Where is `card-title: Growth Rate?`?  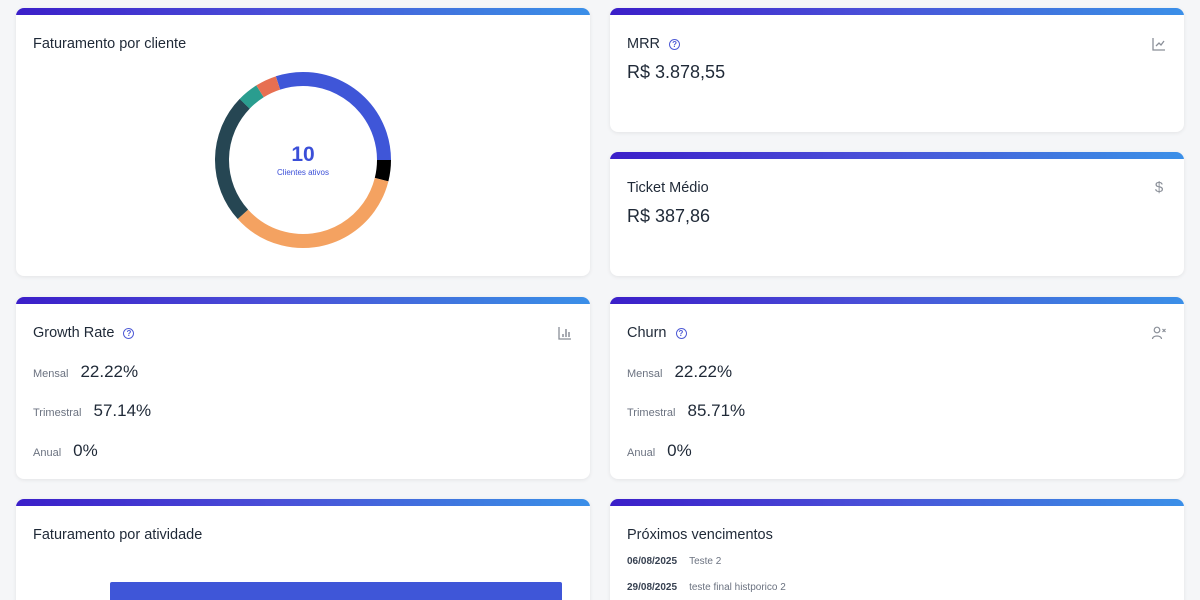 card-title: Growth Rate? is located at coordinates (84, 333).